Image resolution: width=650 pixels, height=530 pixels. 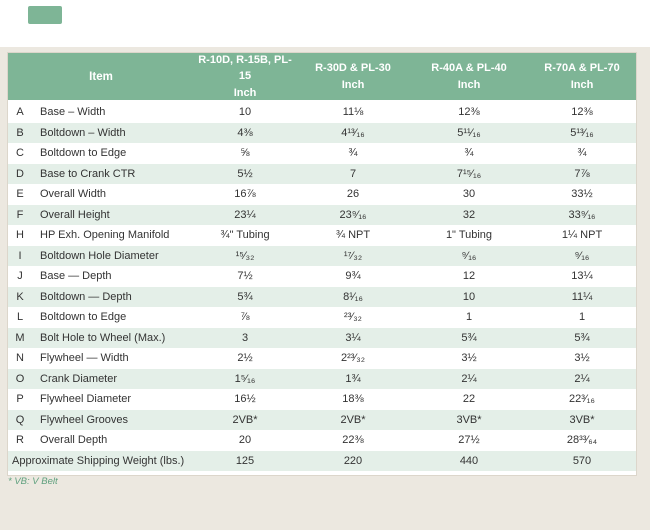 What do you see at coordinates (84, 419) in the screenshot?
I see `row-item-label: Flywheel Grooves` at bounding box center [84, 419].